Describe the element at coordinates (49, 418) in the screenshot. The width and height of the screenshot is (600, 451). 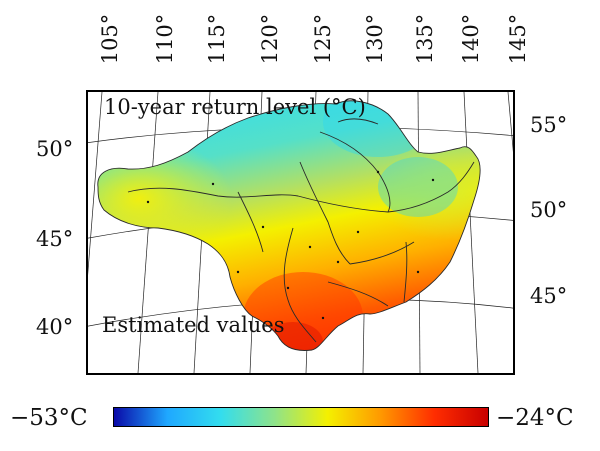
I see `colorbar-min-label: −53°C` at that location.